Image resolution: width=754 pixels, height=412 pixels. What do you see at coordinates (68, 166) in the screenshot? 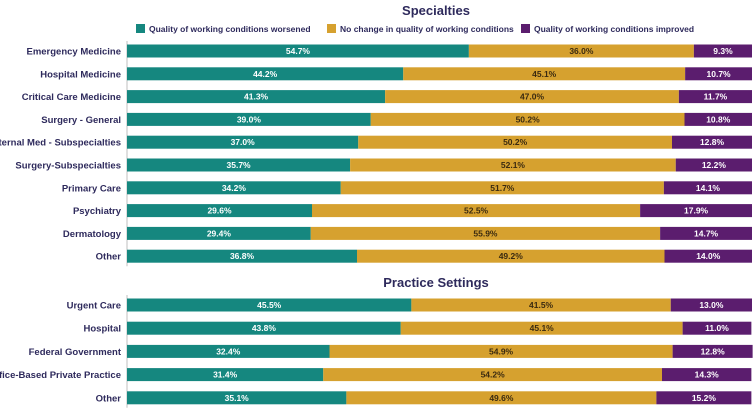
I see `category-label-specialties-6: Surgery-Subspecialties` at bounding box center [68, 166].